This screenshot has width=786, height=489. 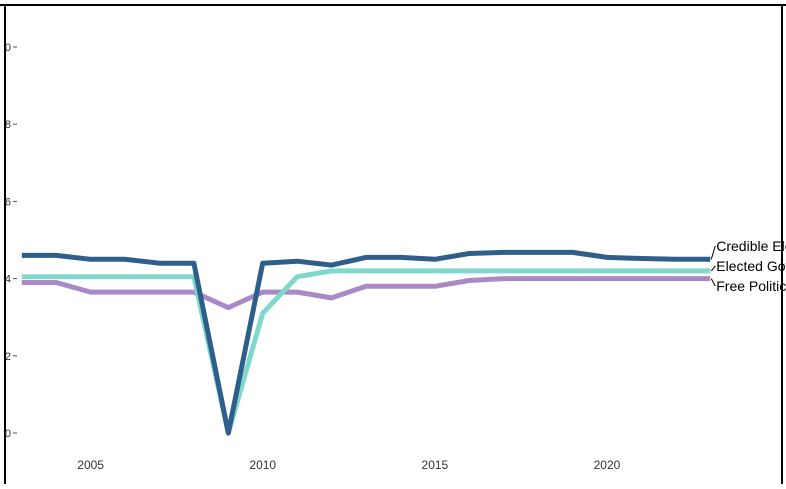 What do you see at coordinates (751, 246) in the screenshot?
I see `series-label: Credible Elections, 0.45` at bounding box center [751, 246].